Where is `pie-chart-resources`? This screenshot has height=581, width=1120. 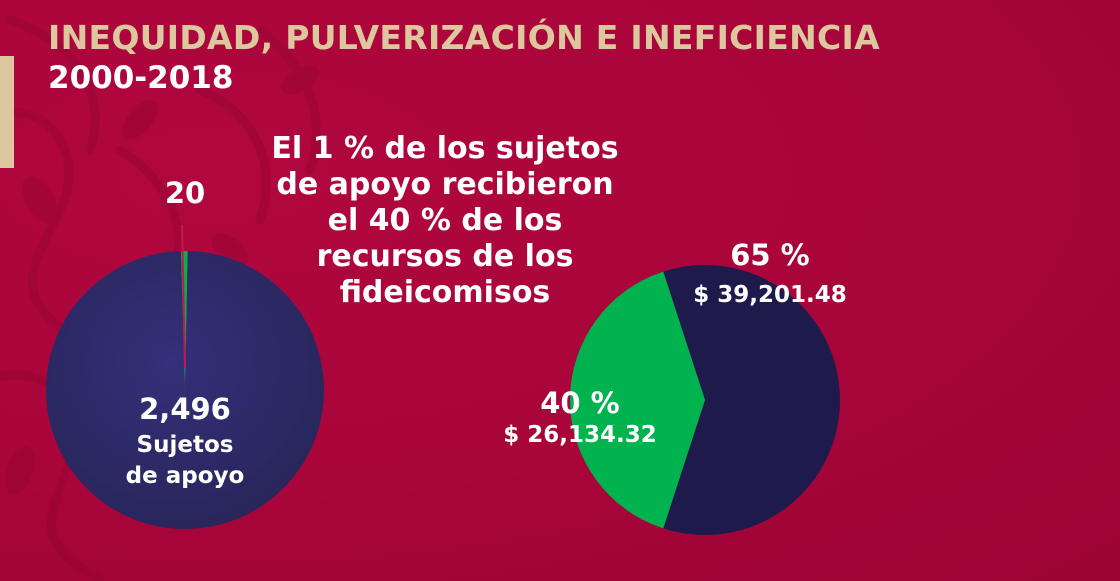 pie-chart-resources is located at coordinates (704, 400).